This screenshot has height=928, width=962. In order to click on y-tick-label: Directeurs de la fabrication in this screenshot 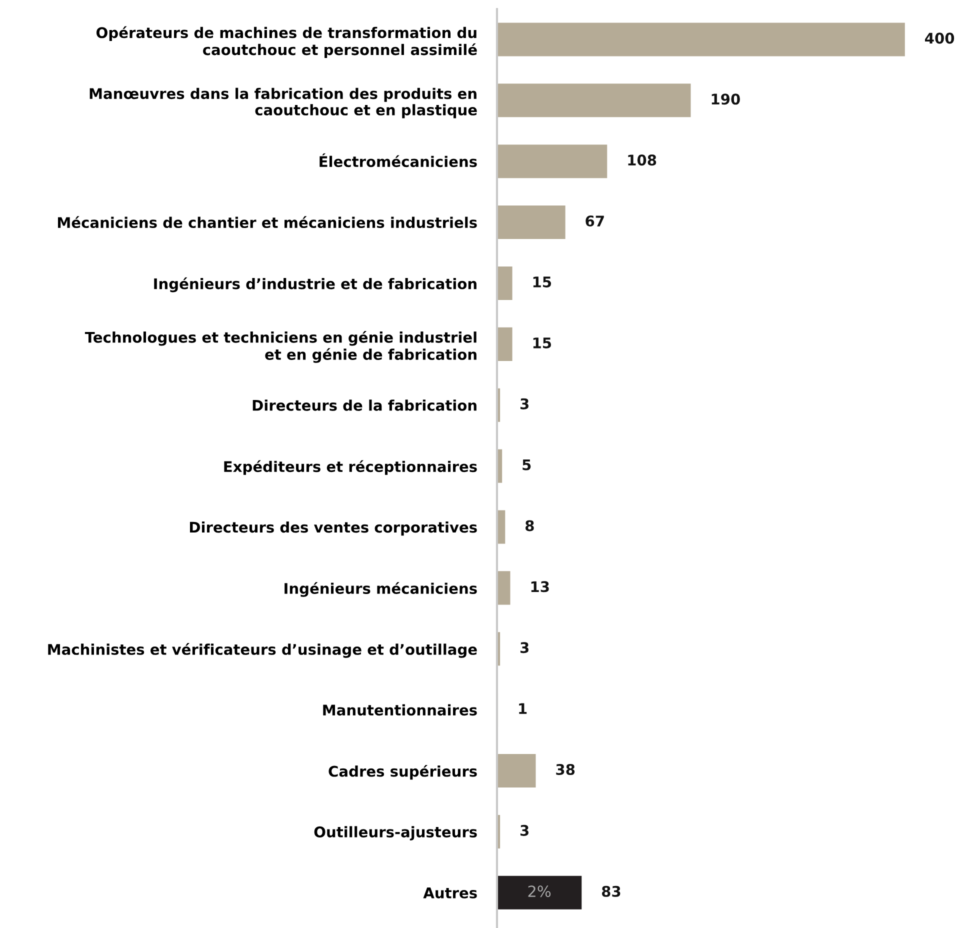, I will do `click(364, 405)`.